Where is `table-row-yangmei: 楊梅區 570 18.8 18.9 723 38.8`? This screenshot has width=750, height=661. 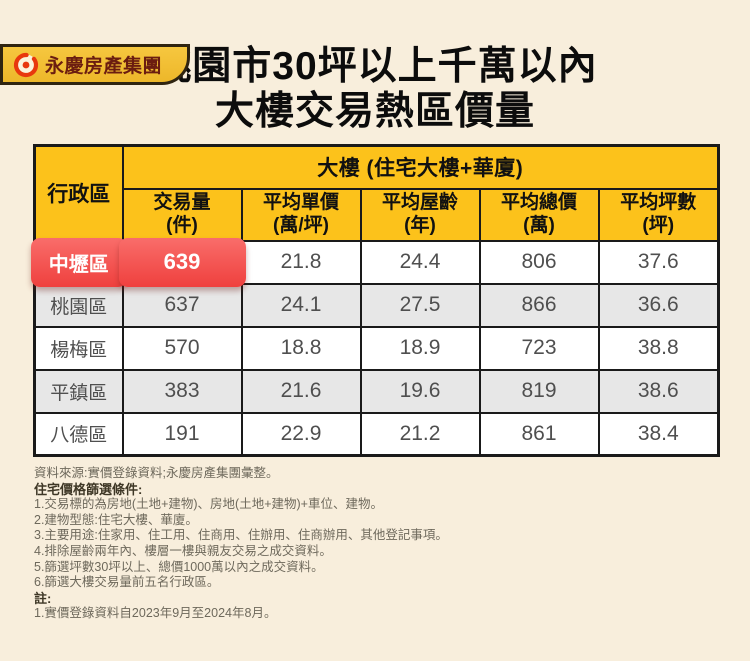
table-row-yangmei: 楊梅區 570 18.8 18.9 723 38.8 is located at coordinates (376, 348).